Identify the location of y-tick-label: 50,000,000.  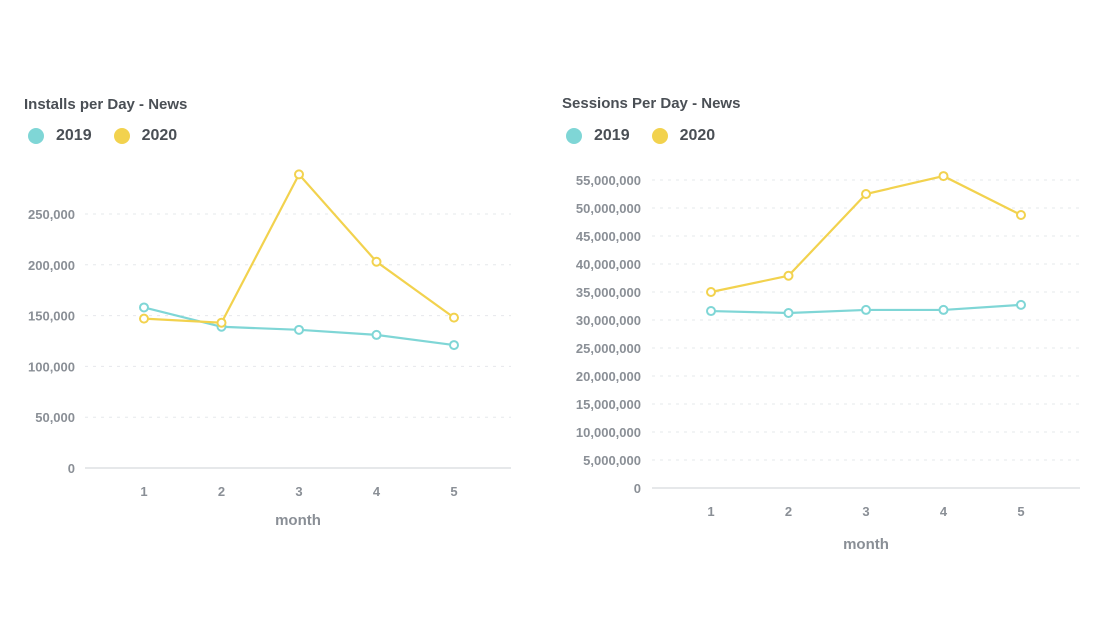
(608, 208).